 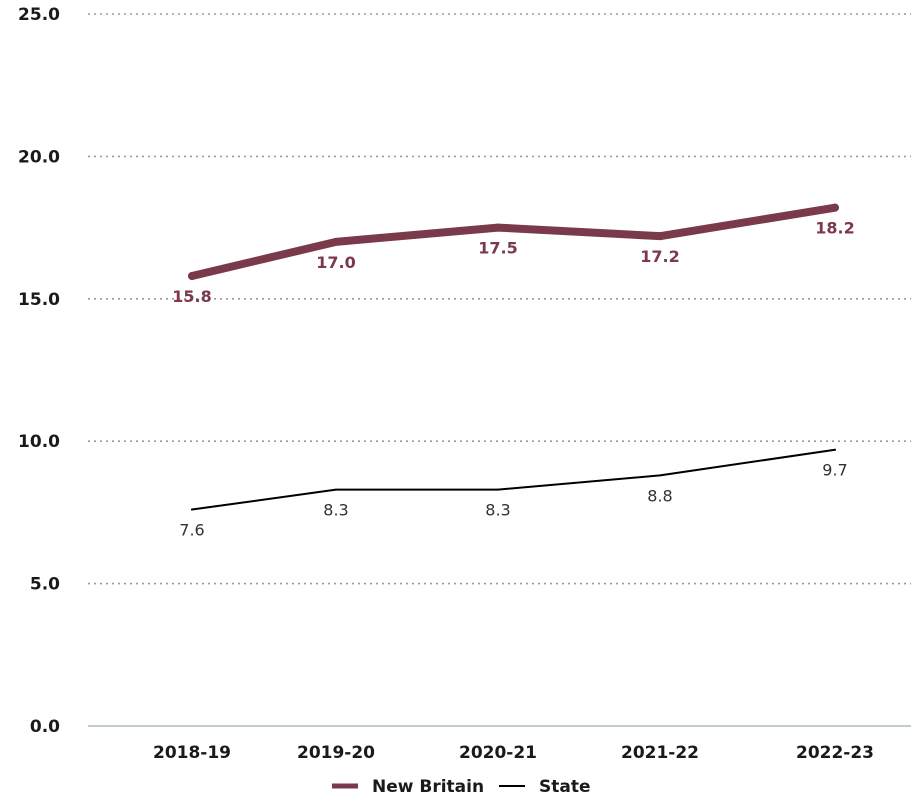 What do you see at coordinates (39, 371) in the screenshot?
I see `y-axis-ticks: 0.0 5.0 10.0 15.0 20.0 25.0` at bounding box center [39, 371].